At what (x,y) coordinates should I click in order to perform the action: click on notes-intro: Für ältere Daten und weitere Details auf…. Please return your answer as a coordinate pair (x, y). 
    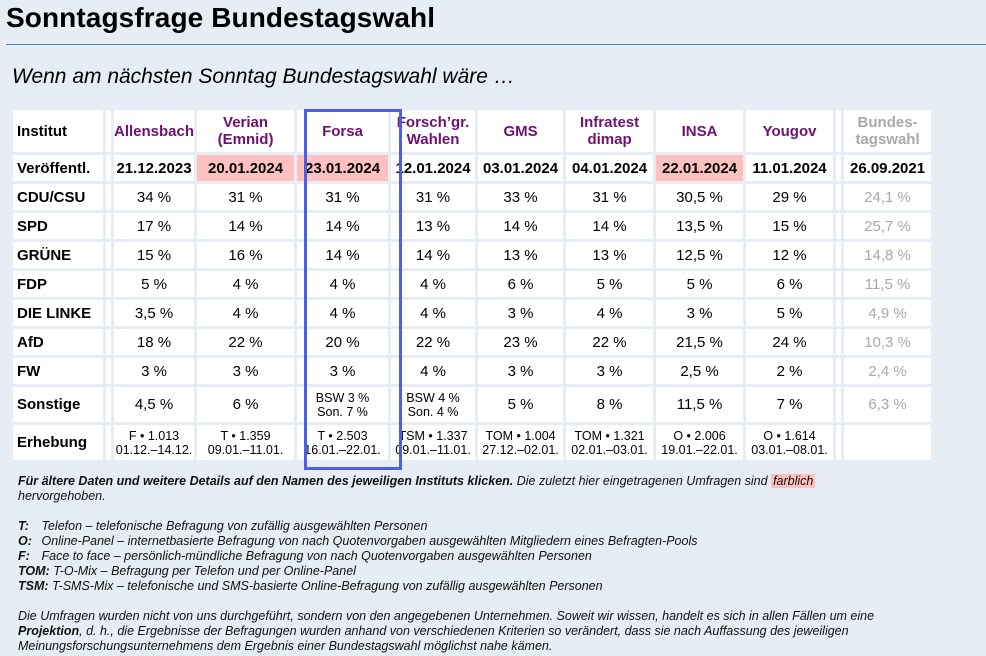
    Looking at the image, I should click on (493, 489).